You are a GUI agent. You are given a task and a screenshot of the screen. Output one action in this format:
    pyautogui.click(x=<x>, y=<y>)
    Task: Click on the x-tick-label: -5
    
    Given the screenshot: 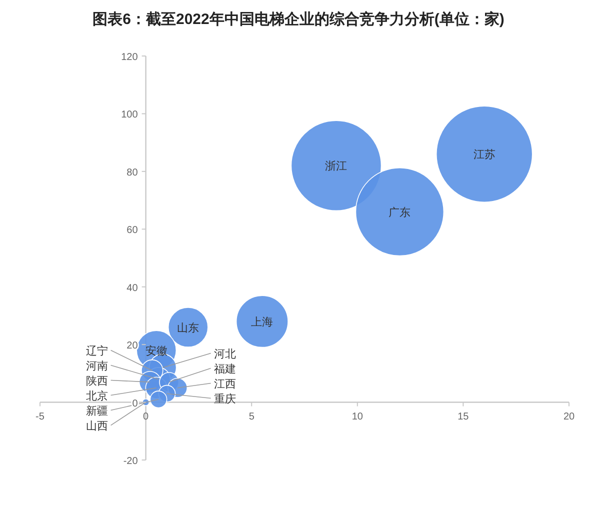 What is the action you would take?
    pyautogui.click(x=40, y=416)
    